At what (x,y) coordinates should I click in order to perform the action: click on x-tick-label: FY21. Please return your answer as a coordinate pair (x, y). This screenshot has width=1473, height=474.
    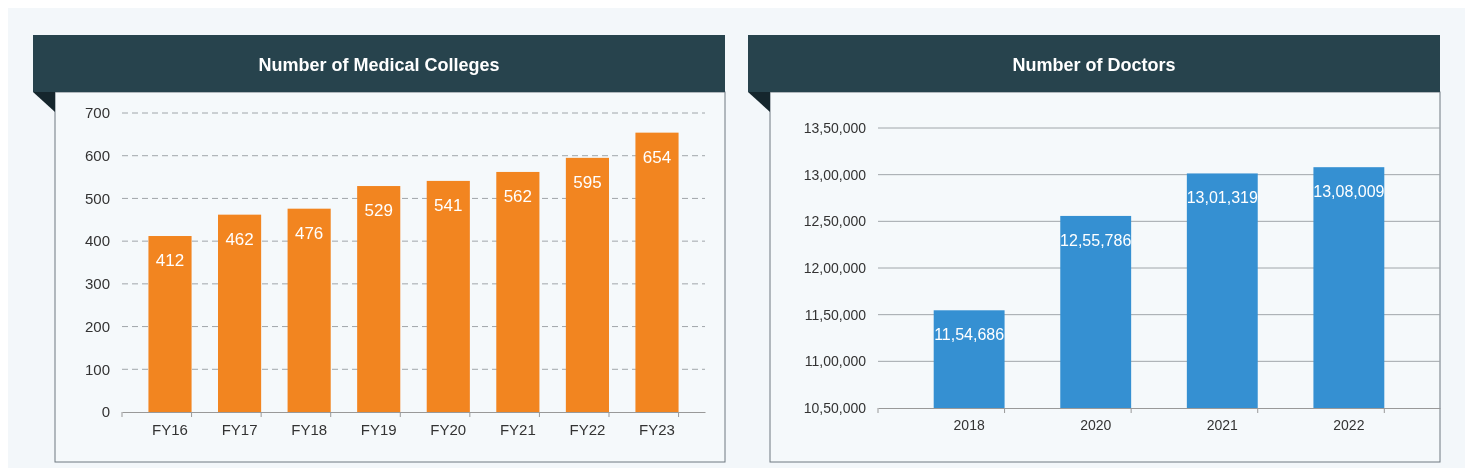
    Looking at the image, I should click on (517, 429).